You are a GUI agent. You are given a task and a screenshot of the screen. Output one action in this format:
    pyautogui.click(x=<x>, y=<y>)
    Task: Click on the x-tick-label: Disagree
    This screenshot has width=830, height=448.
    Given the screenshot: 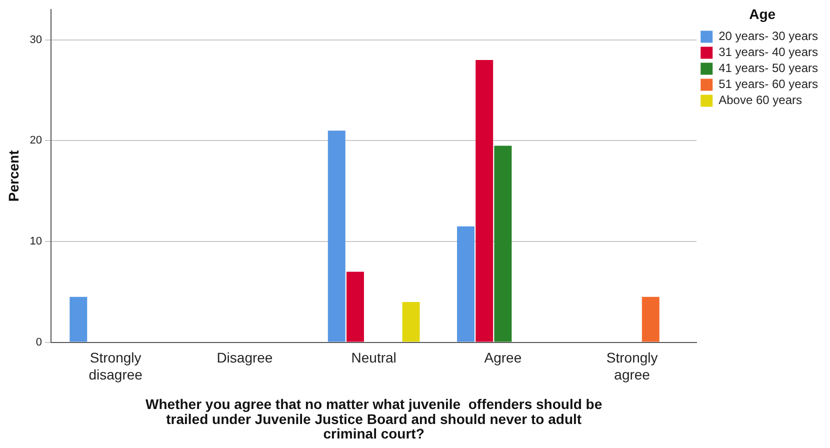 What is the action you would take?
    pyautogui.click(x=244, y=358)
    